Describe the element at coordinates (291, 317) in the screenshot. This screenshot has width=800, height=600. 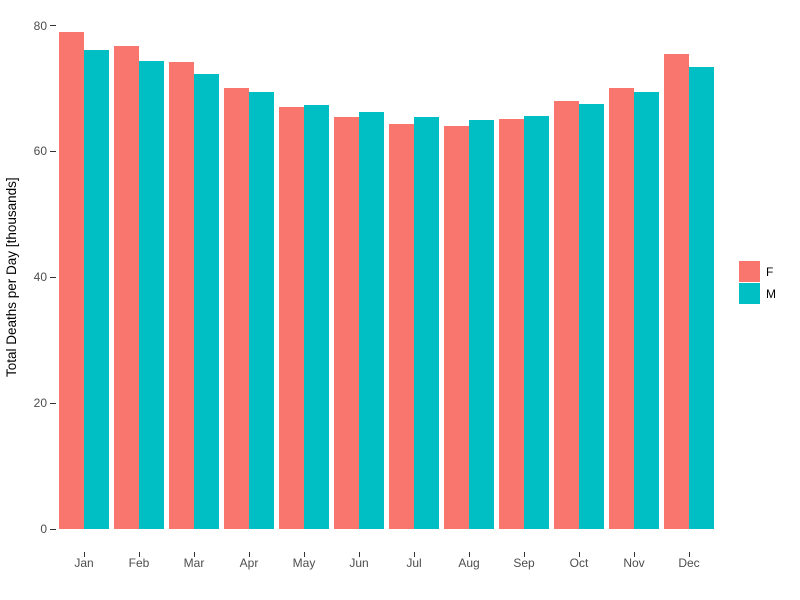
I see `bar-F-May` at that location.